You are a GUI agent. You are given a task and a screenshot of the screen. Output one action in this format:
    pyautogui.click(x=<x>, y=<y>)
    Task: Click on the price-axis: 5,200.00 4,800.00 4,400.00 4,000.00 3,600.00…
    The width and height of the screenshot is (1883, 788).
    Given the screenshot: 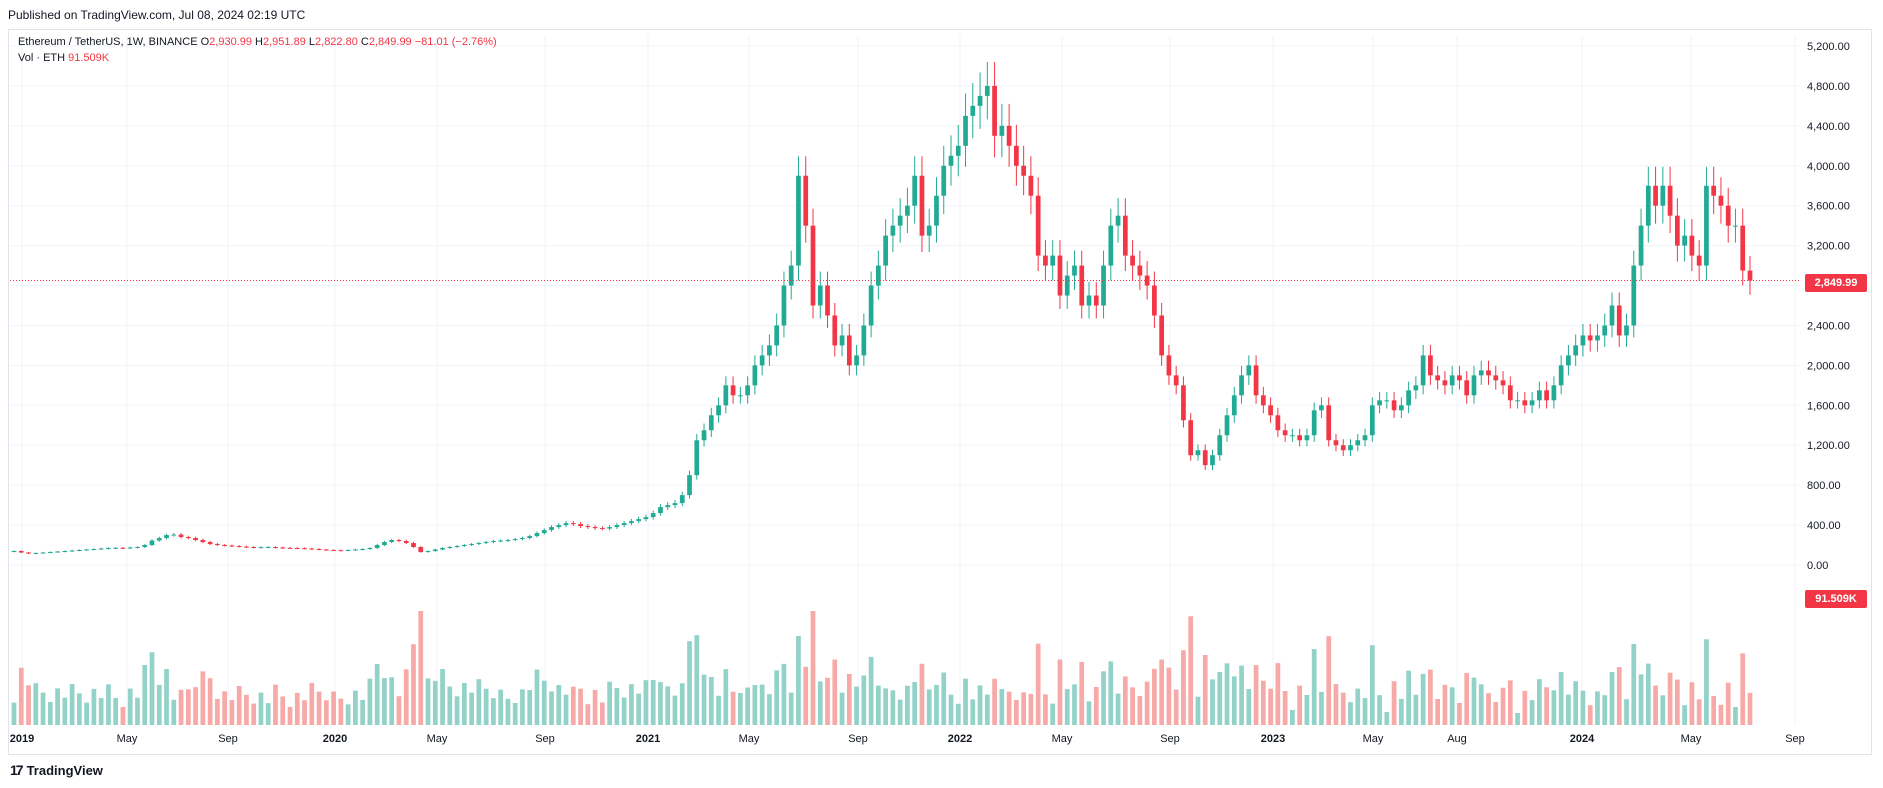 What is the action you would take?
    pyautogui.click(x=1828, y=306)
    